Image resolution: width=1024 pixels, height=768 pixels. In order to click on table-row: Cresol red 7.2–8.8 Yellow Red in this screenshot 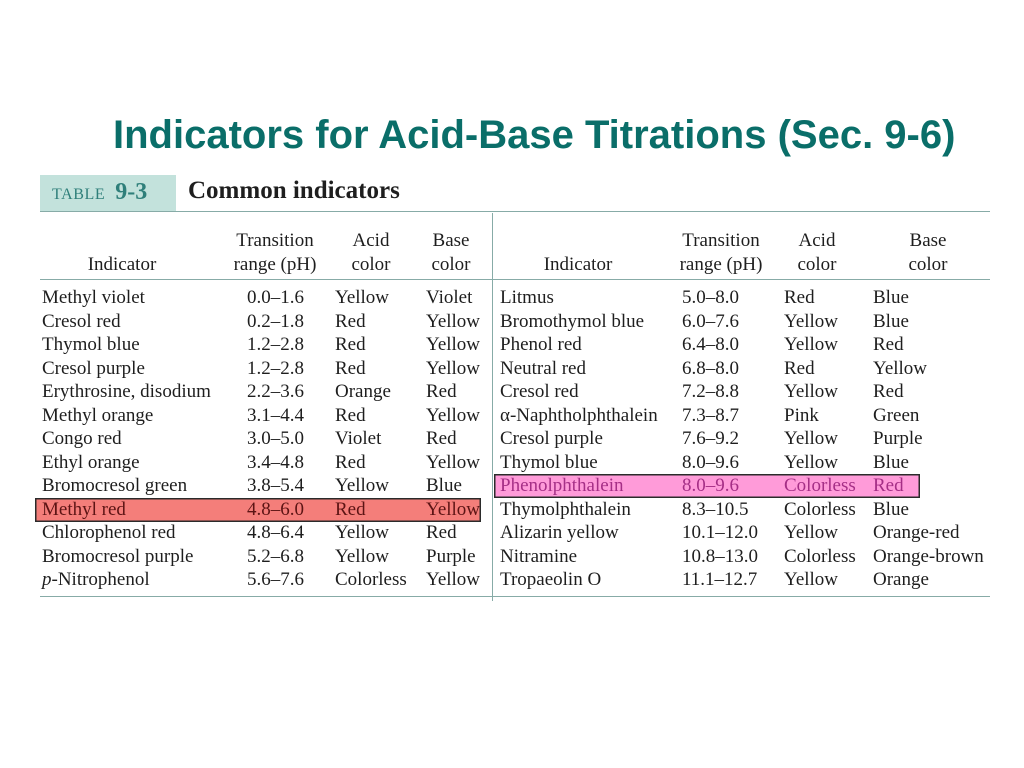, I will do `click(707, 392)`.